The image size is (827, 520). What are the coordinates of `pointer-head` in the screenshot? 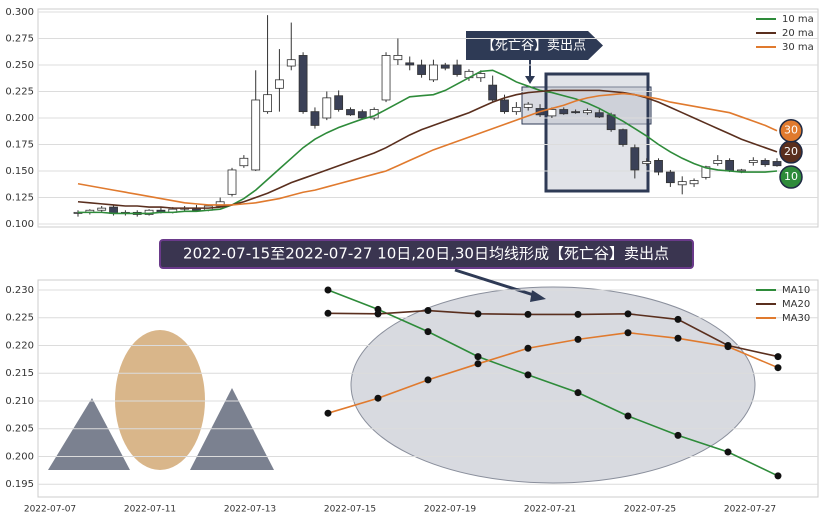 It's located at (530, 80).